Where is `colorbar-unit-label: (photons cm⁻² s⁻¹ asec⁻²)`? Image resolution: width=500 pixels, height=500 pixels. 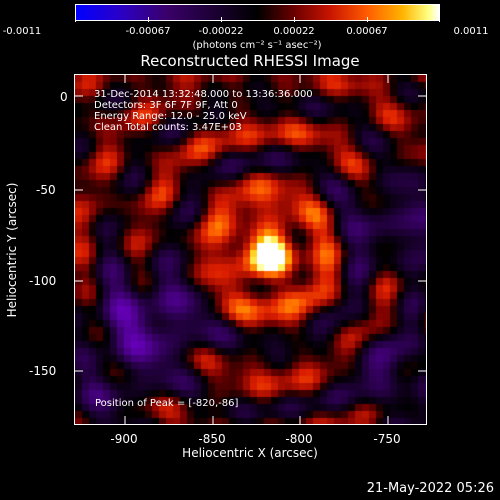
colorbar-unit-label: (photons cm⁻² s⁻¹ asec⁻²) is located at coordinates (257, 45).